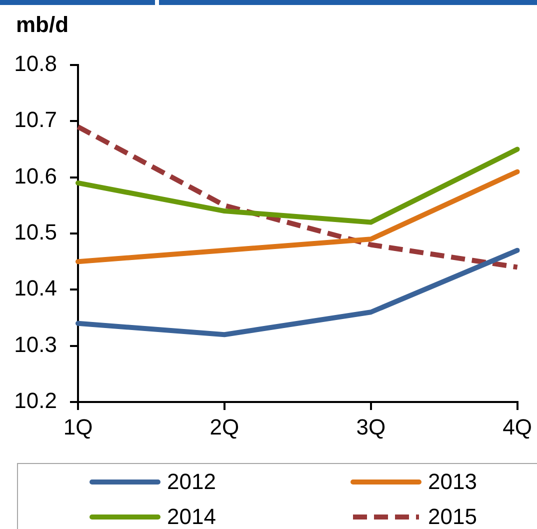 This screenshot has height=529, width=537. I want to click on x-tick-label: 4Q, so click(517, 427).